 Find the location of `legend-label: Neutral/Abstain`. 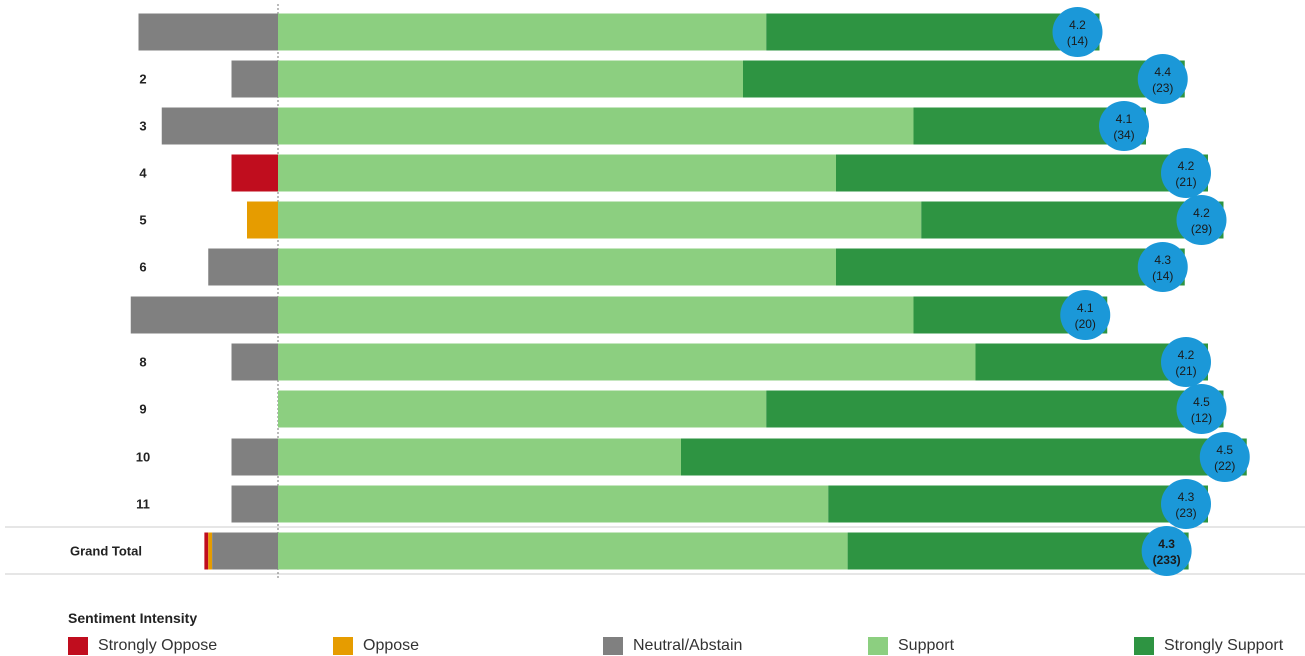

legend-label: Neutral/Abstain is located at coordinates (688, 645).